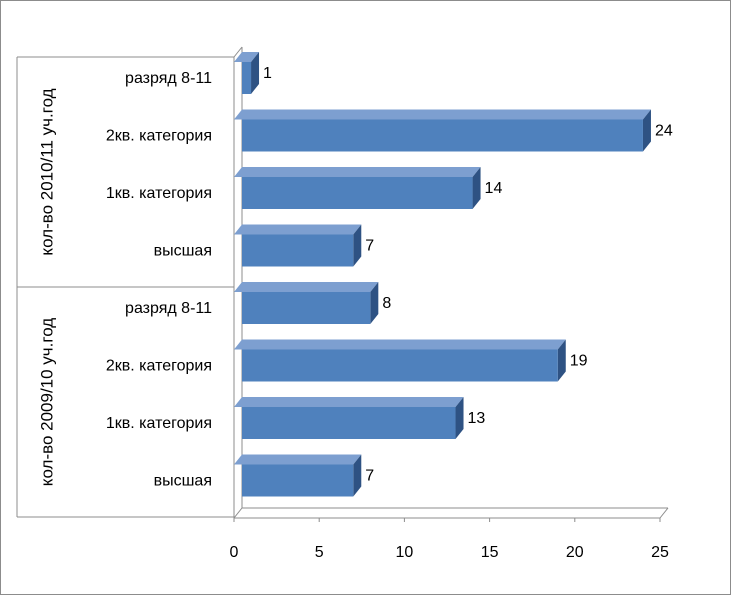 This screenshot has height=595, width=731. I want to click on floor-right-edge, so click(664, 513).